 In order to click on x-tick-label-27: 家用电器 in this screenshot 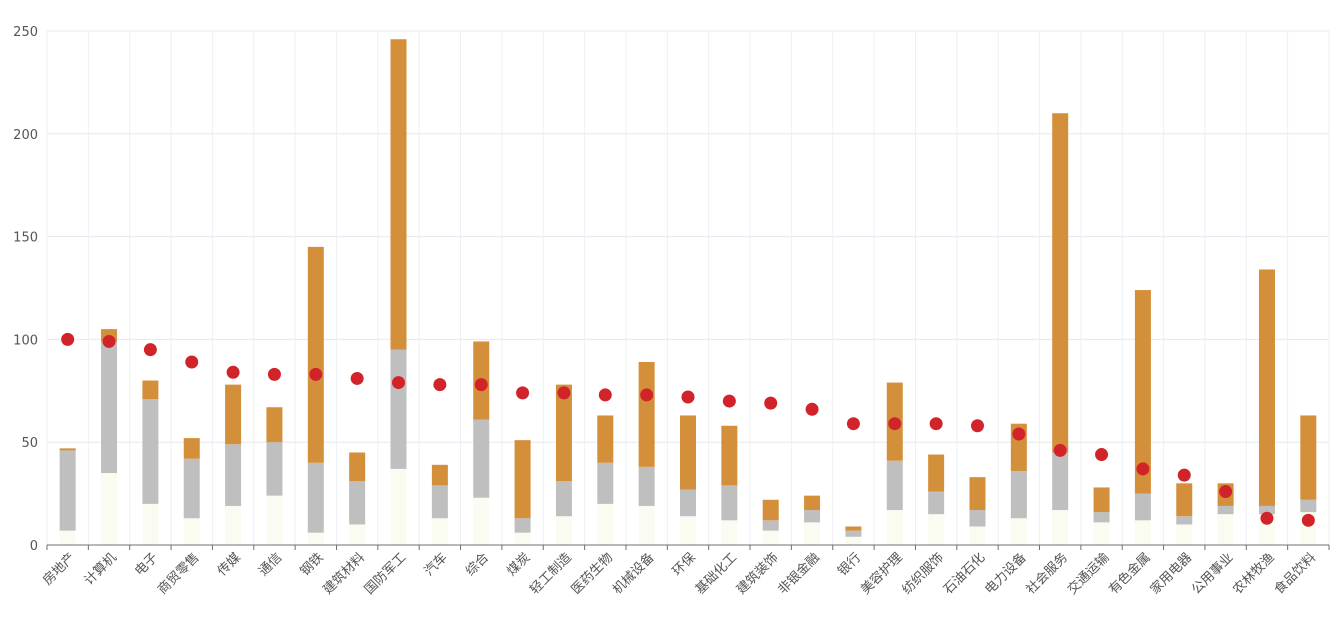, I will do `click(1171, 574)`.